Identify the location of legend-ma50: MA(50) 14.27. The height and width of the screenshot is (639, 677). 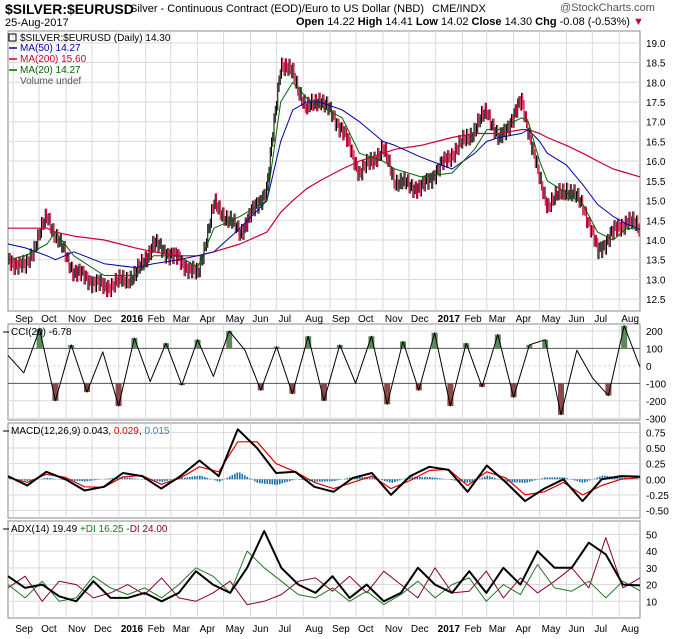
(50, 48).